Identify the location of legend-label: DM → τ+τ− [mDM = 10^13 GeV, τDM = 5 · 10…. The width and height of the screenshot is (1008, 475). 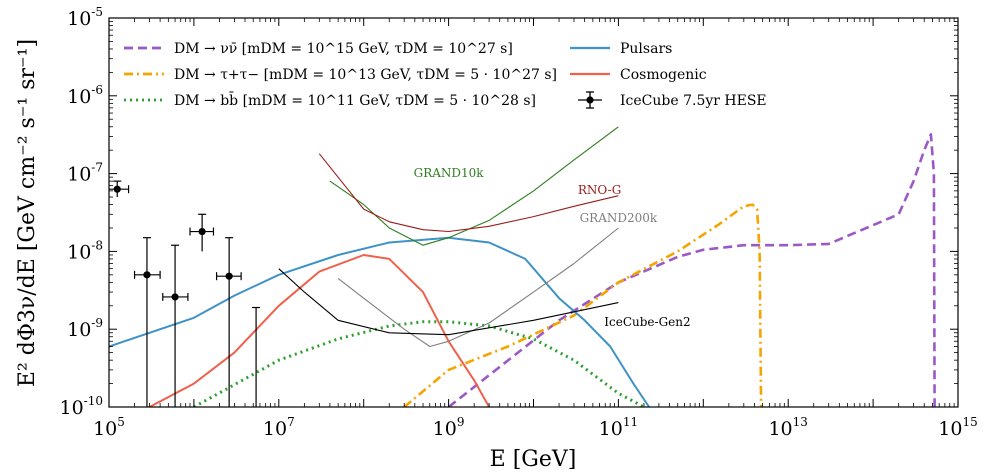
(365, 75).